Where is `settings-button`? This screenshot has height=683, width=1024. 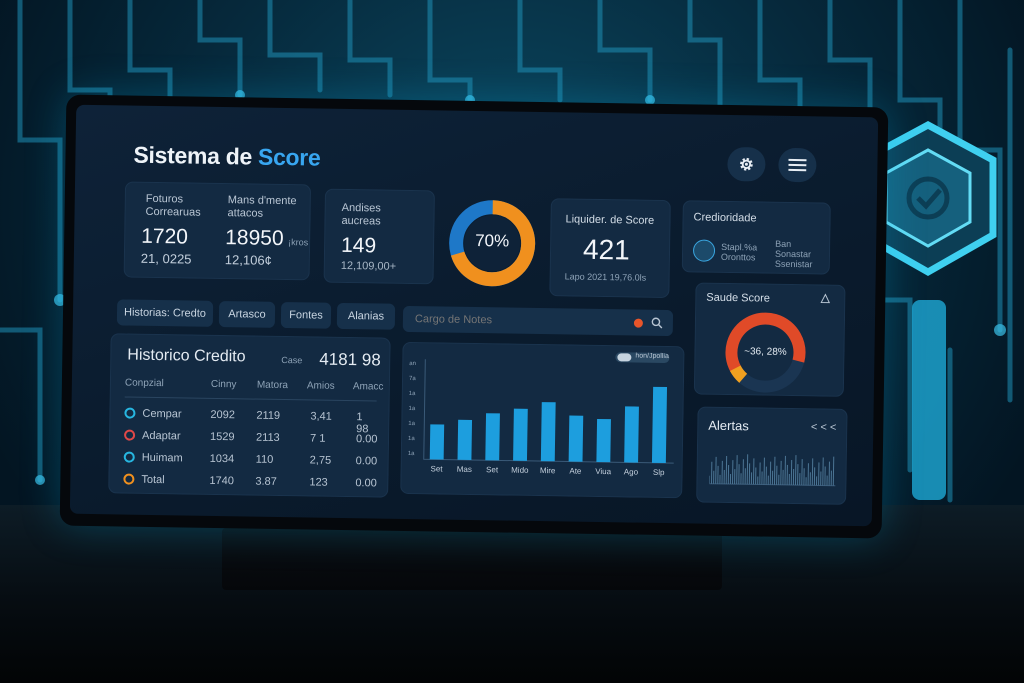 settings-button is located at coordinates (746, 164).